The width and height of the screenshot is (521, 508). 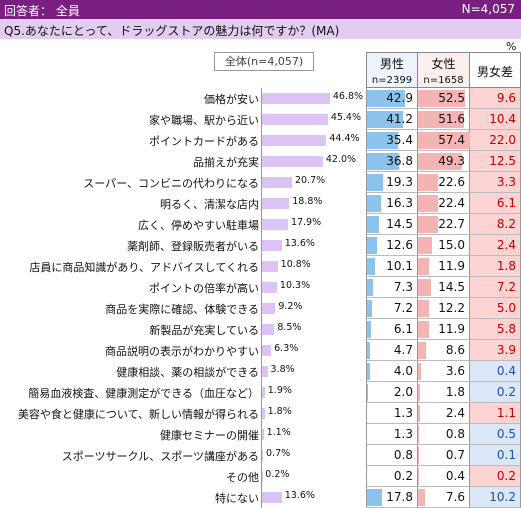 What do you see at coordinates (399, 266) in the screenshot?
I see `male-value: 10.1` at bounding box center [399, 266].